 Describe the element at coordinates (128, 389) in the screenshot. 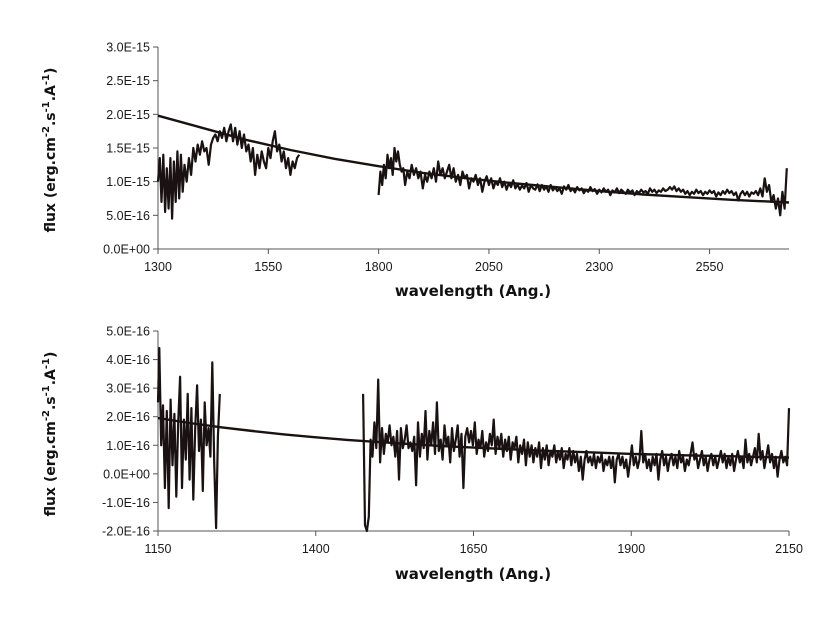

I see `y-tick-label: 3.0E-16` at that location.